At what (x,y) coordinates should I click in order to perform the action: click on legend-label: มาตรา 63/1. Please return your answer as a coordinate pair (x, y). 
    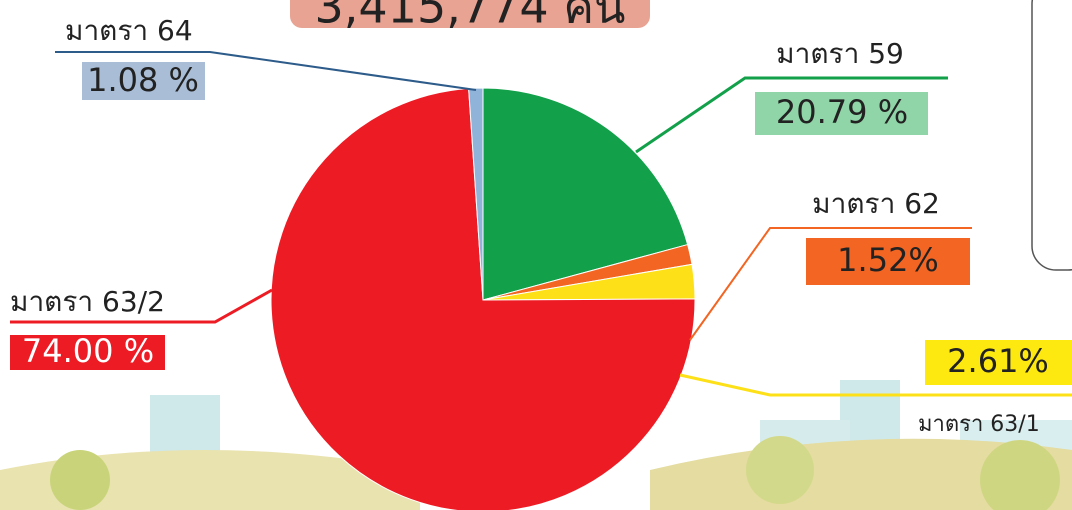
    Looking at the image, I should click on (979, 424).